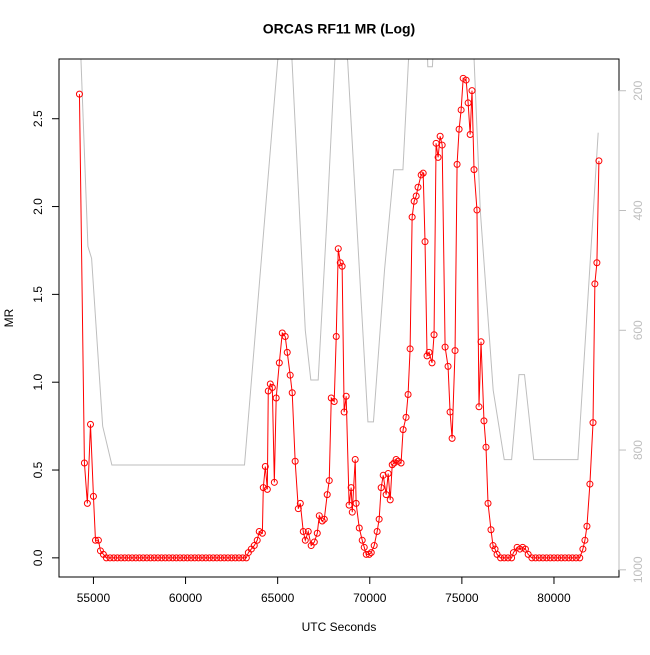 The height and width of the screenshot is (655, 650). I want to click on y-tick-label: 2.0, so click(38, 206).